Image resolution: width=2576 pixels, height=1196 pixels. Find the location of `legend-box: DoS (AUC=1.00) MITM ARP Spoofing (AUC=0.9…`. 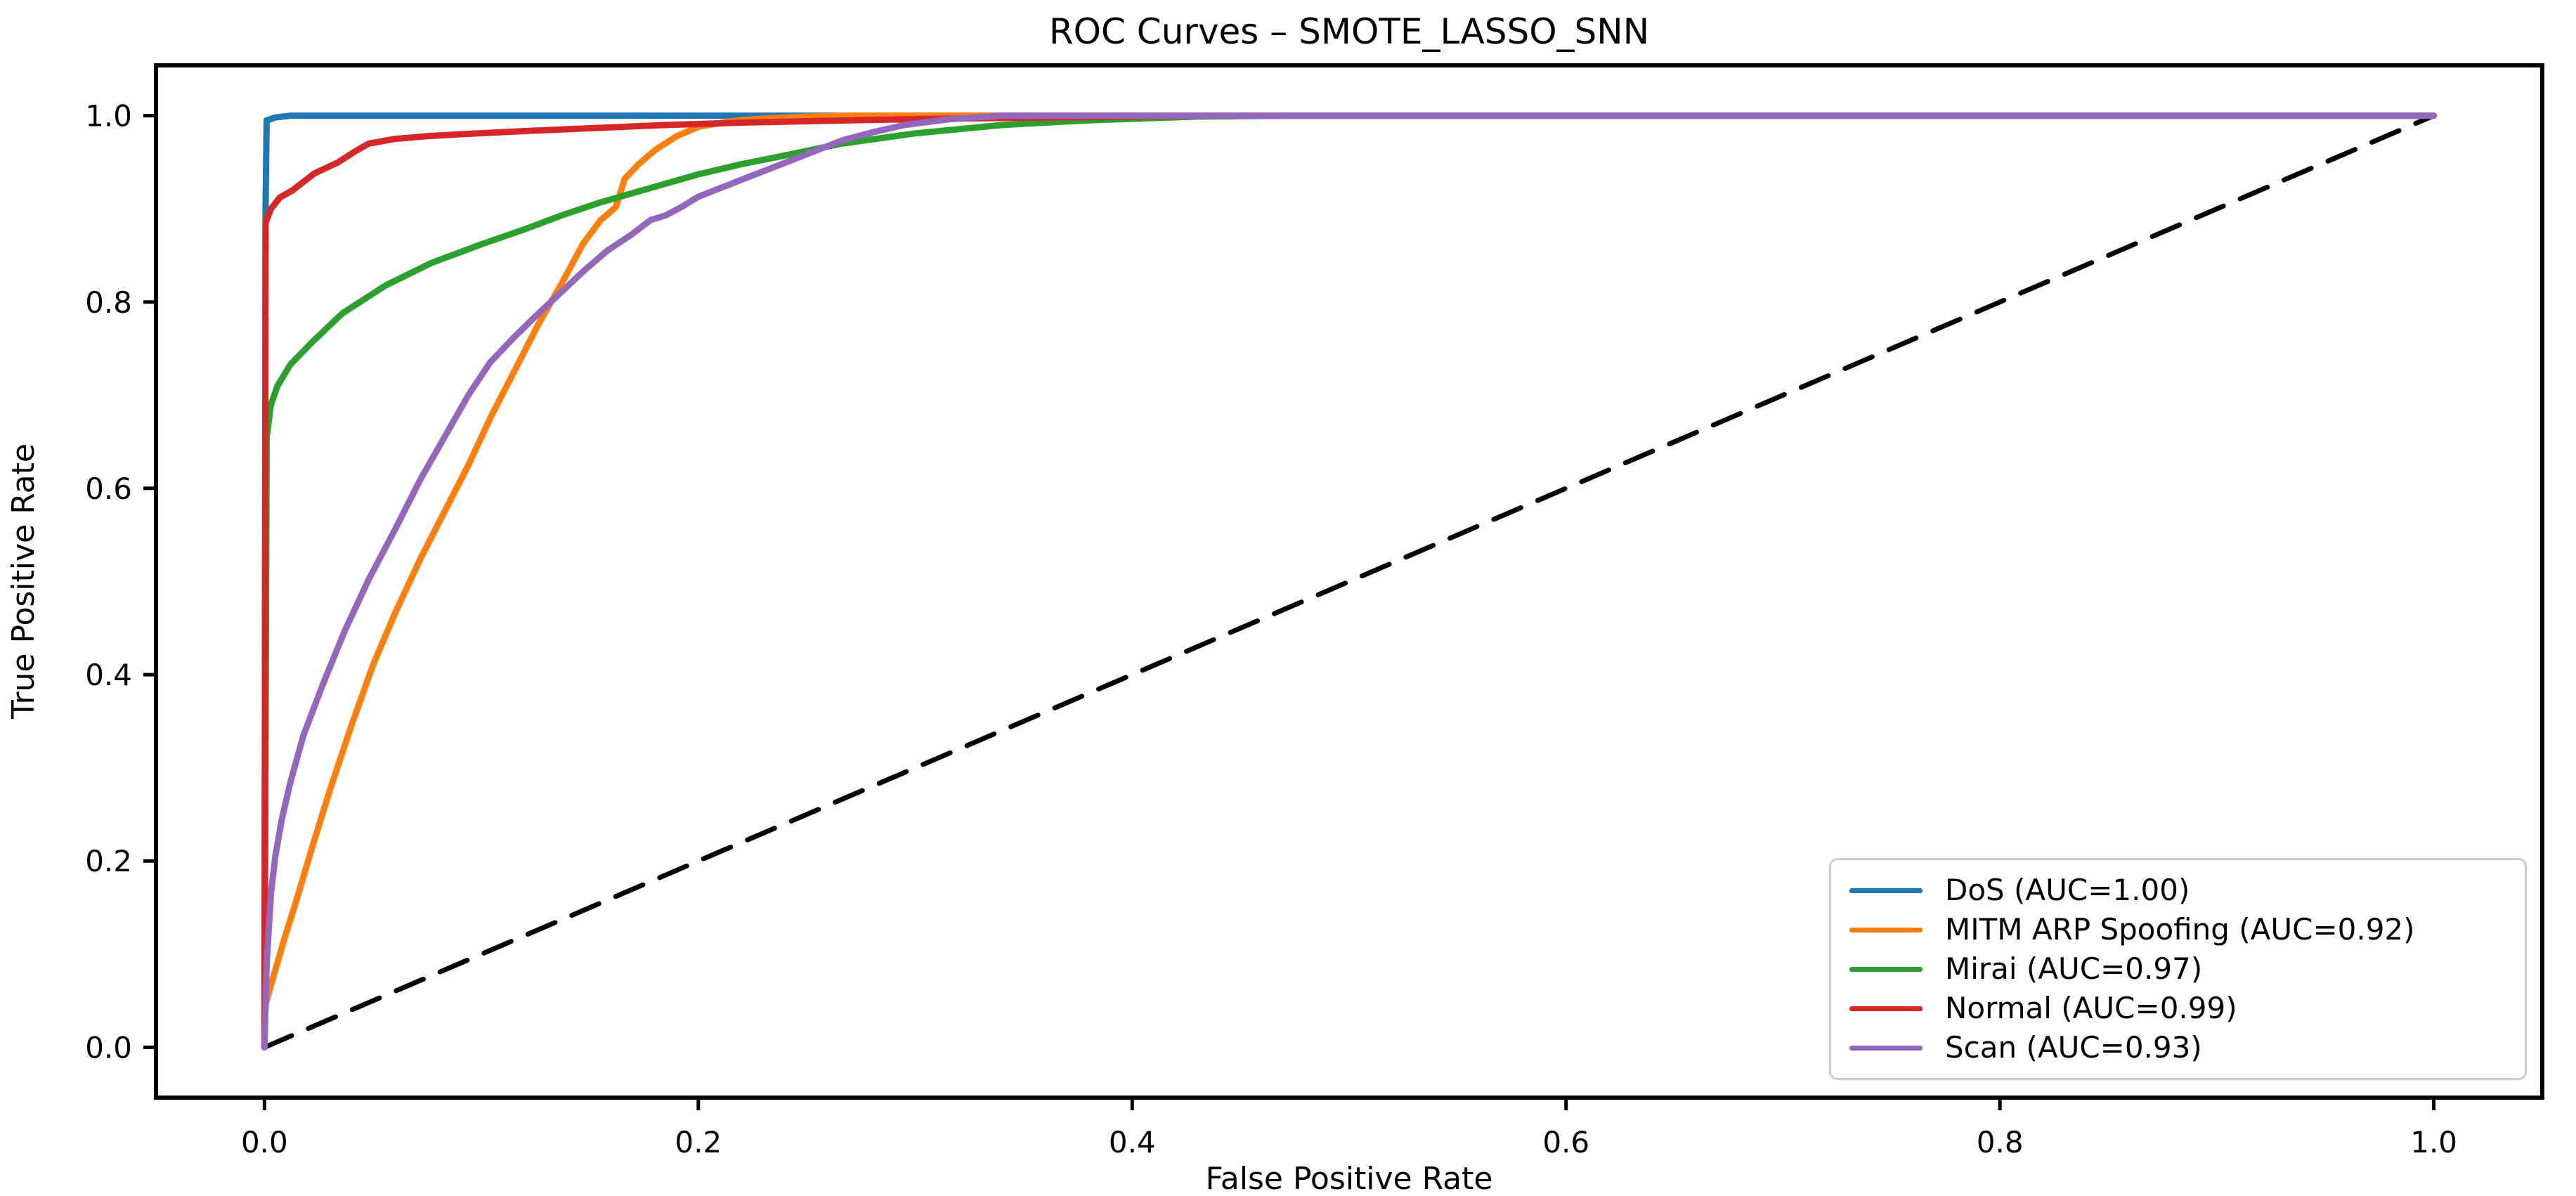

legend-box: DoS (AUC=1.00) MITM ARP Spoofing (AUC=0.9… is located at coordinates (2178, 969).